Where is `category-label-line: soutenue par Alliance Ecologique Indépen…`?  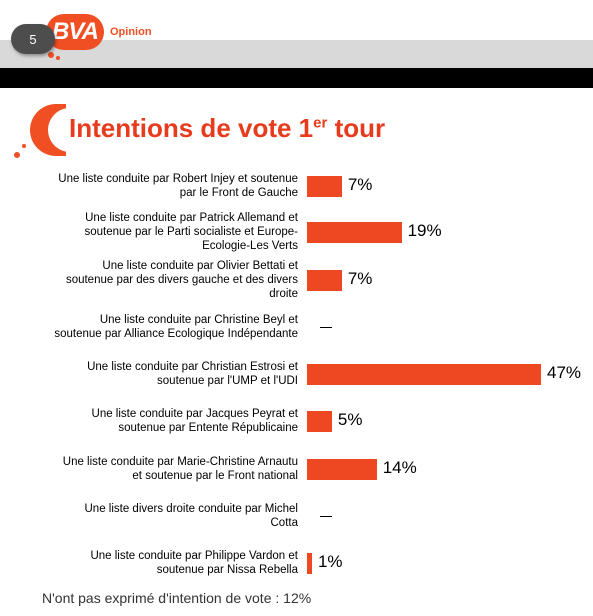
category-label-line: soutenue par Alliance Ecologique Indépen… is located at coordinates (176, 334).